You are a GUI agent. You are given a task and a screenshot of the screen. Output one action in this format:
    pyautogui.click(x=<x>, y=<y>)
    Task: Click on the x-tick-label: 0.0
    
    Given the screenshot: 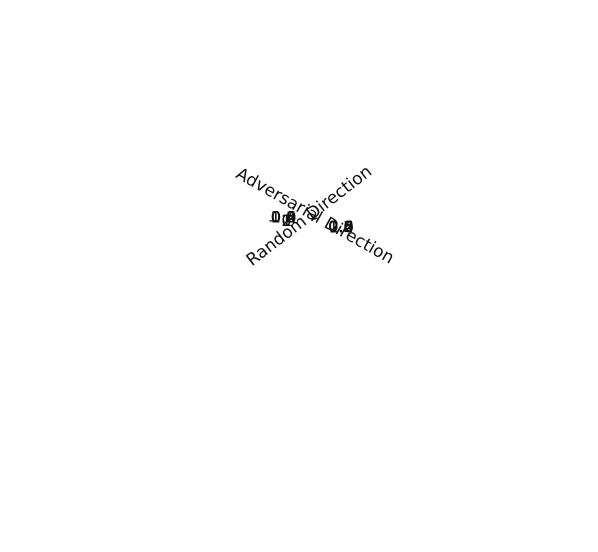 What is the action you would take?
    pyautogui.click(x=283, y=216)
    